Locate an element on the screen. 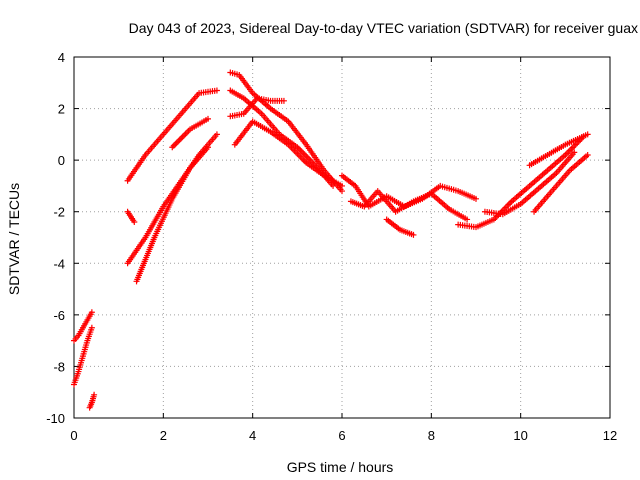  y-axis-label: SDTVAR / TECUs is located at coordinates (14, 239).